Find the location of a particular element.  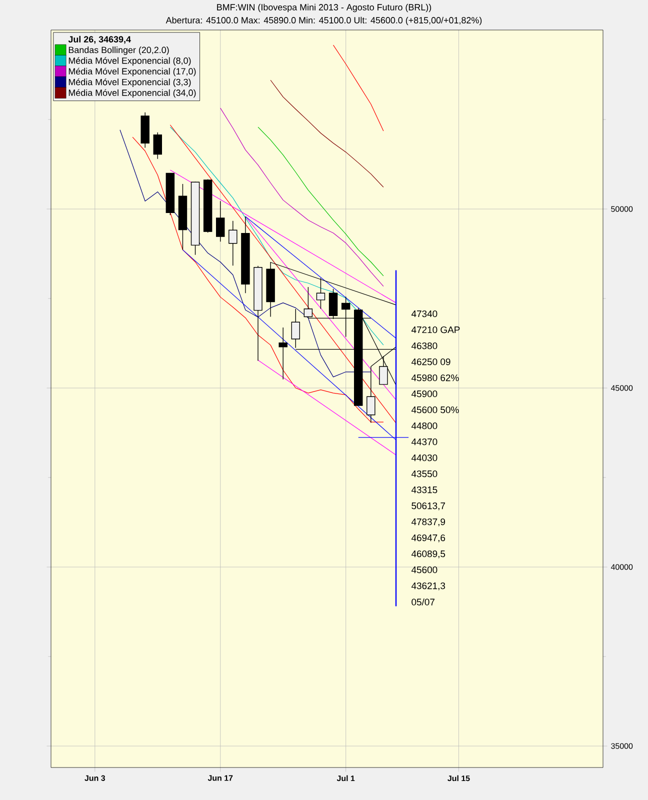

annotation: 47340 is located at coordinates (424, 314).